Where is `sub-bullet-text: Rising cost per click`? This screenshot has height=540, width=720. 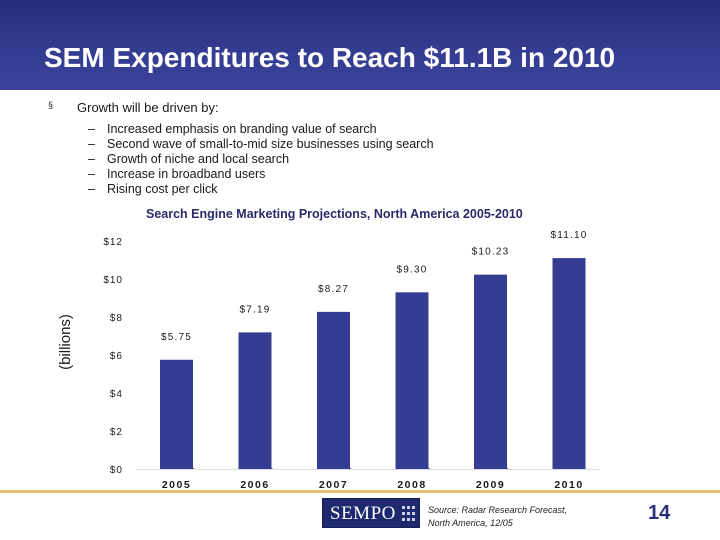 sub-bullet-text: Rising cost per click is located at coordinates (162, 189).